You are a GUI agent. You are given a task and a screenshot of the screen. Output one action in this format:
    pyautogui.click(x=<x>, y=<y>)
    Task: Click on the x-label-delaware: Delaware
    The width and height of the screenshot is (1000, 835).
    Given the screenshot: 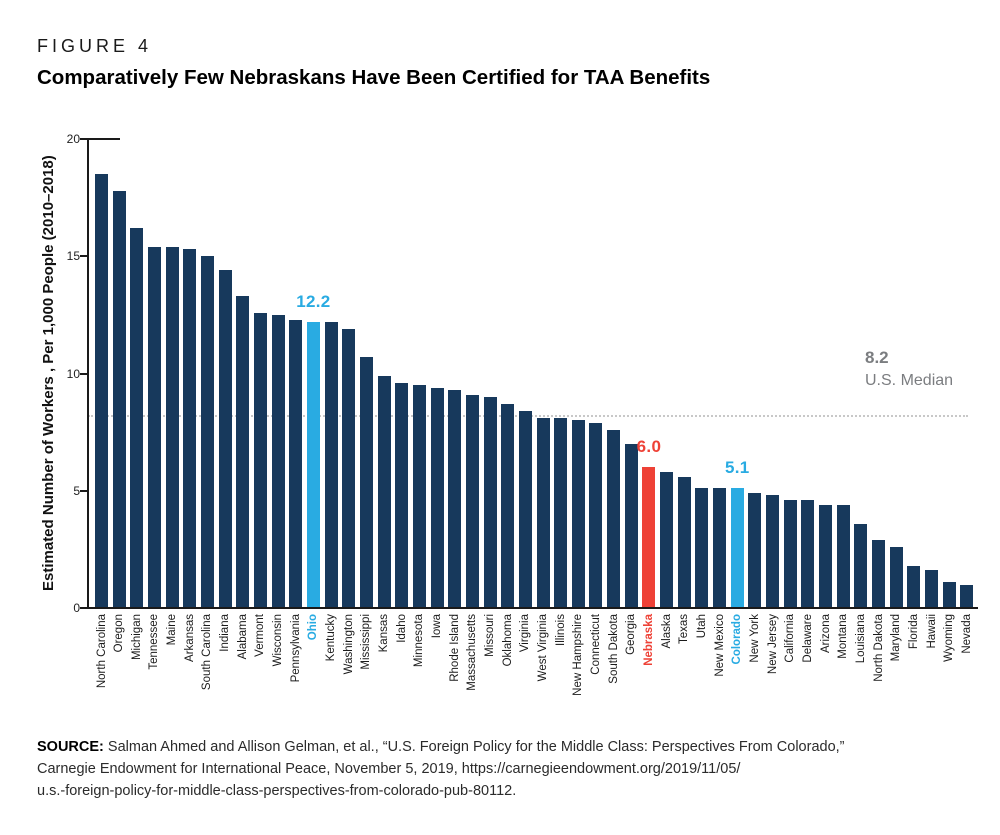 What is the action you would take?
    pyautogui.click(x=807, y=638)
    